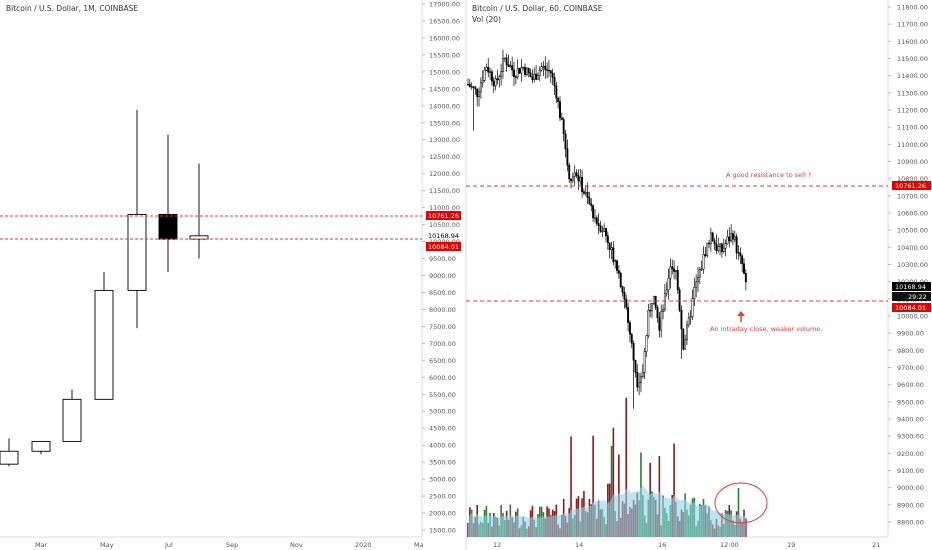 The image size is (932, 550). I want to click on left-price-tick: 1500.00, so click(442, 531).